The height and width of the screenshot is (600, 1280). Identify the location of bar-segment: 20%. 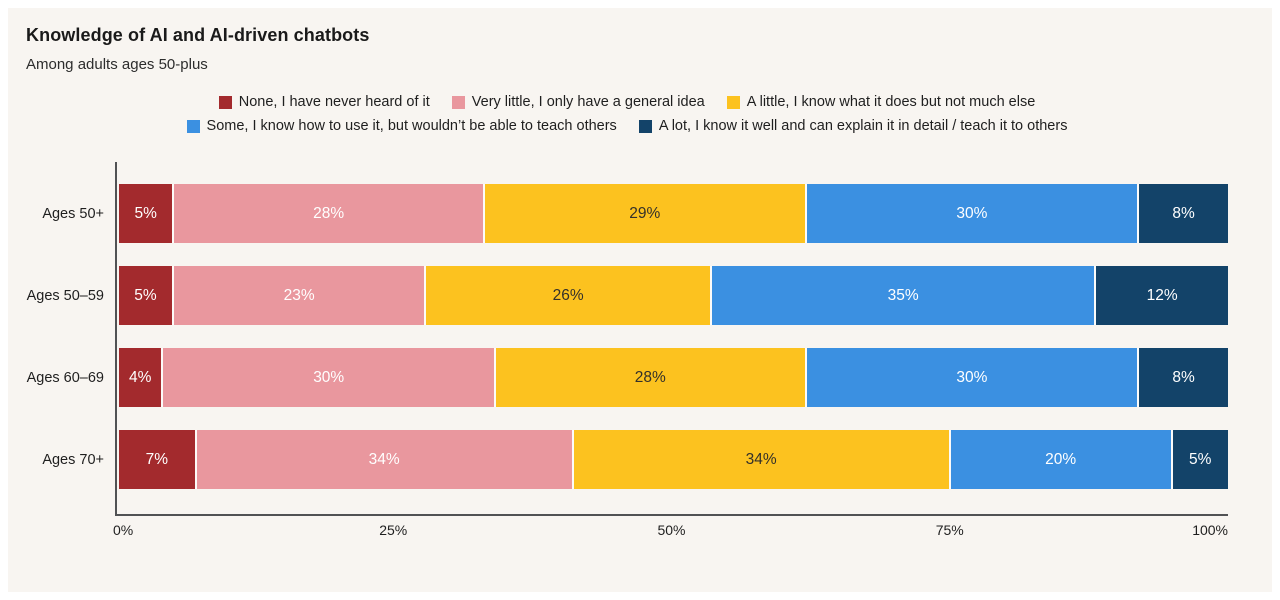
(1061, 459).